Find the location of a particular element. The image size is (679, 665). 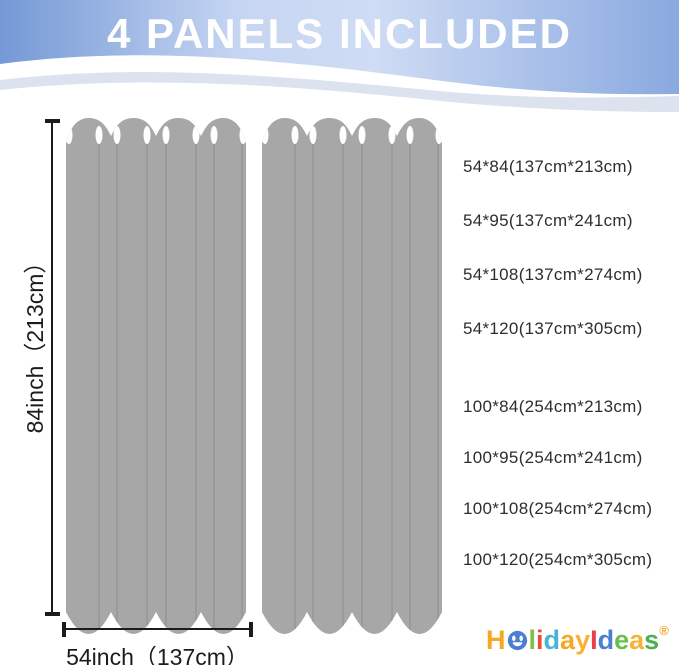

size-option: 100*84(254cm*213cm) is located at coordinates (553, 406).